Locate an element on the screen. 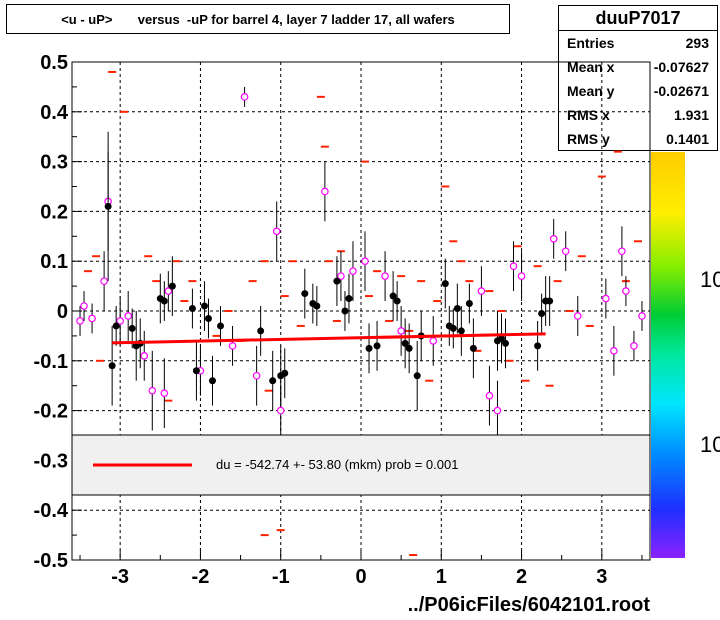  stats-value: -0.07627 is located at coordinates (681, 67).